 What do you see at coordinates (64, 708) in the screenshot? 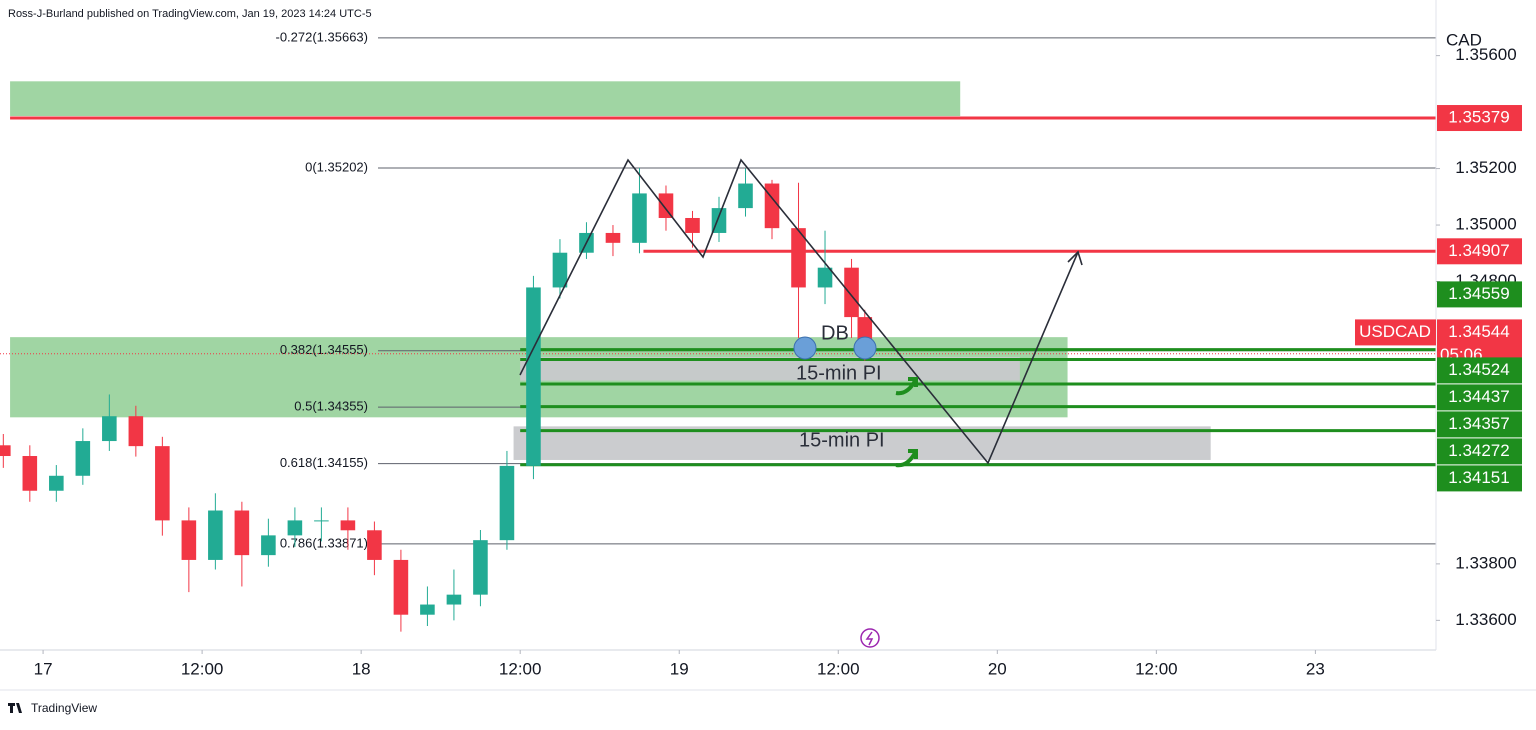
I see `brand: TradingView` at bounding box center [64, 708].